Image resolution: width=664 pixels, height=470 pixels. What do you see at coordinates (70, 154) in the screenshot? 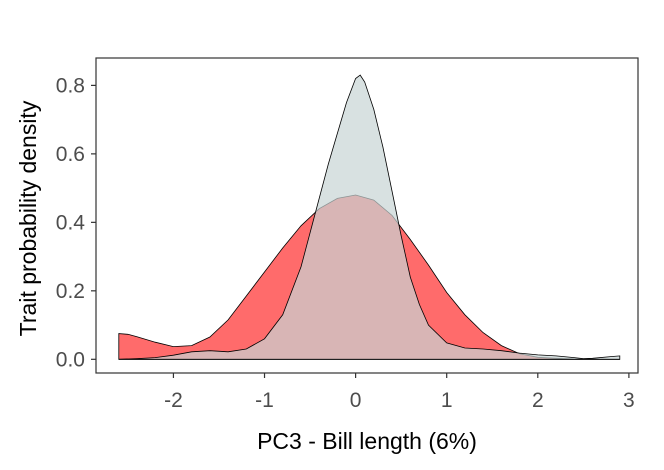
I see `y-tick-label: 0.6` at bounding box center [70, 154].